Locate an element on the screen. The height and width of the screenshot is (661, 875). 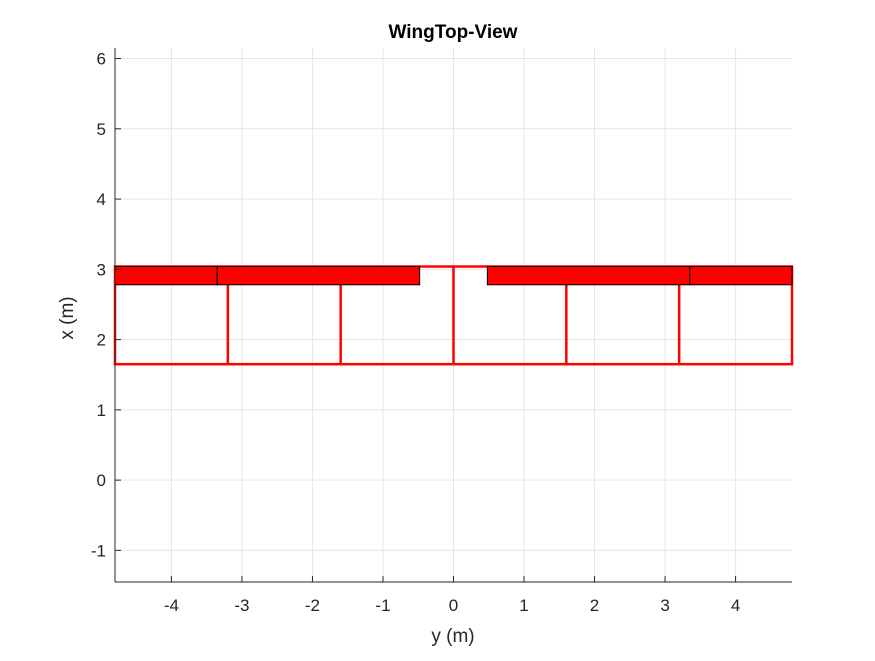
x-tick-label: -1 is located at coordinates (382, 605).